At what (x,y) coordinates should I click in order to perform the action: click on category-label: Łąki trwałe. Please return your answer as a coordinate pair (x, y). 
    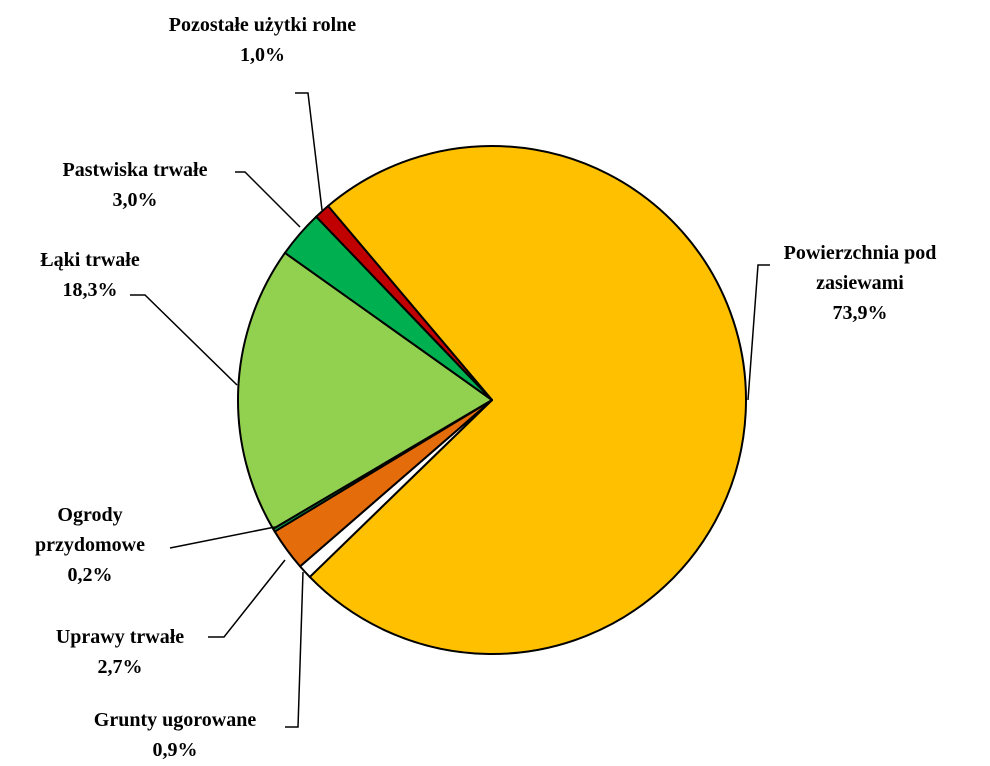
    Looking at the image, I should click on (90, 260).